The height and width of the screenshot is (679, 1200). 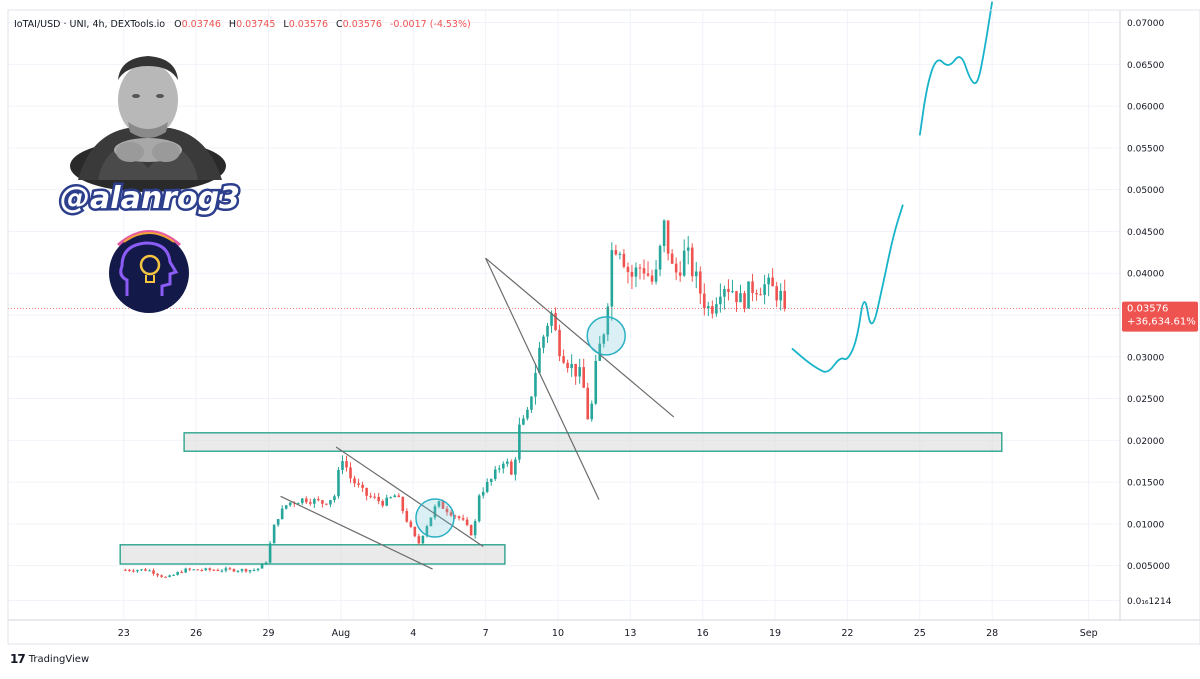 What do you see at coordinates (286, 24) in the screenshot?
I see `low-label: L` at bounding box center [286, 24].